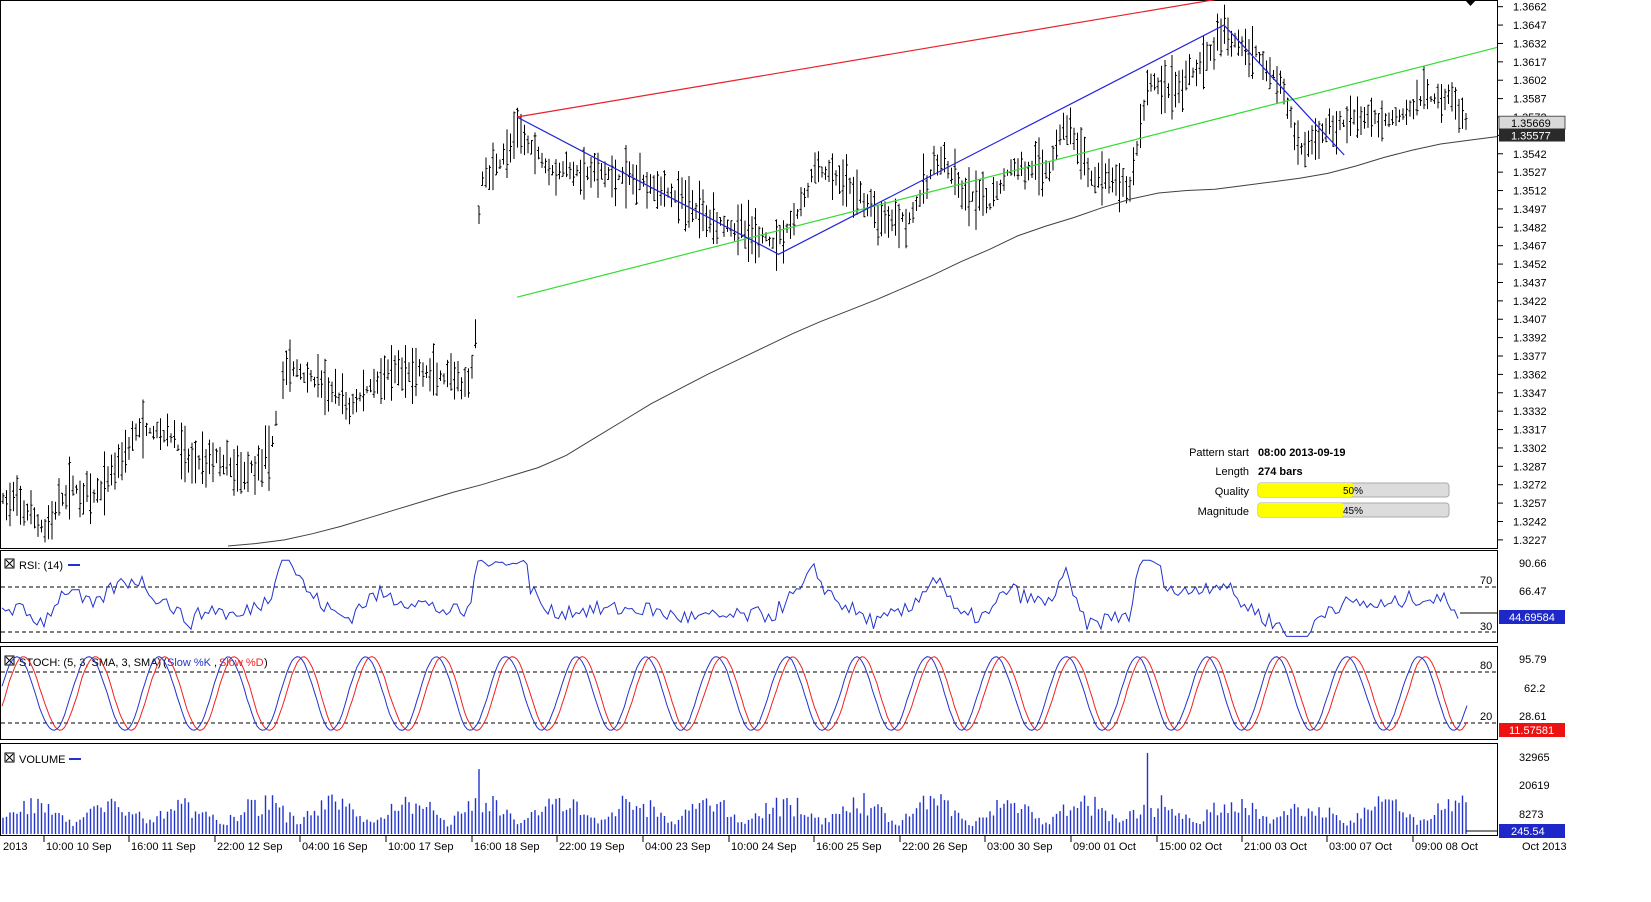  What do you see at coordinates (241, 663) in the screenshot?
I see `stoch-legend-d: Slow %D` at bounding box center [241, 663].